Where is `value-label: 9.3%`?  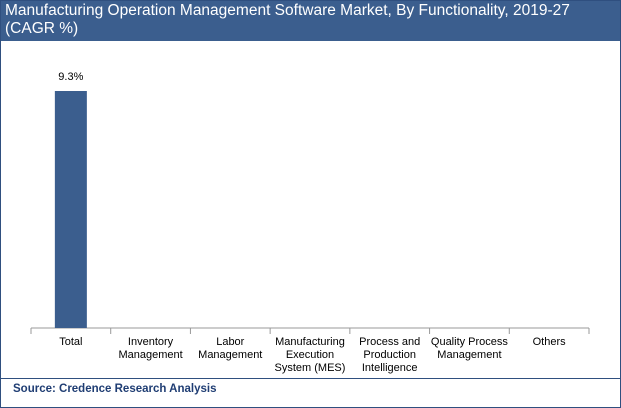
value-label: 9.3% is located at coordinates (71, 77).